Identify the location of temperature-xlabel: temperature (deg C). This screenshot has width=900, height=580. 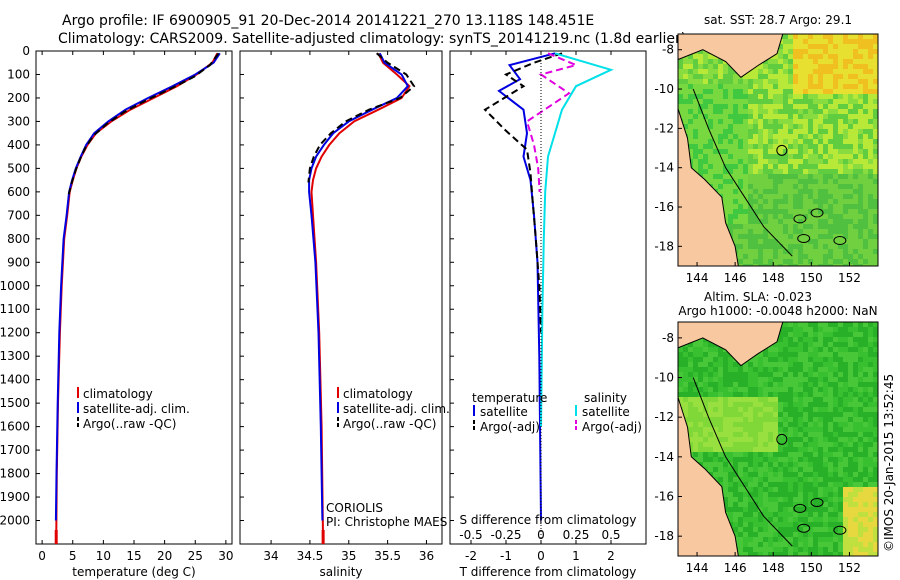
(133, 572).